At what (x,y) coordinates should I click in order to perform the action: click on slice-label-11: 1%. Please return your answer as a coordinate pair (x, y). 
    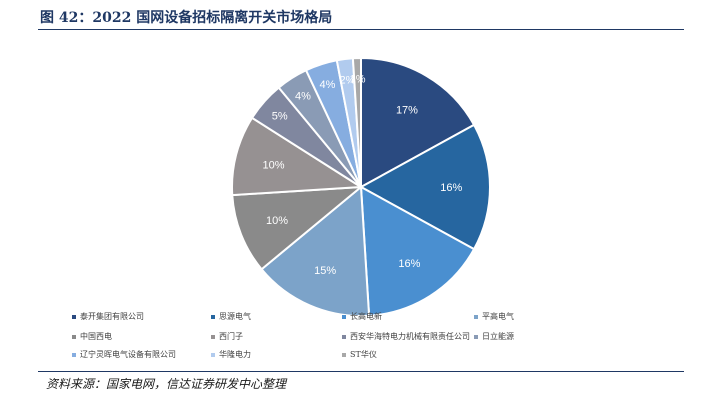
    Looking at the image, I should click on (358, 80).